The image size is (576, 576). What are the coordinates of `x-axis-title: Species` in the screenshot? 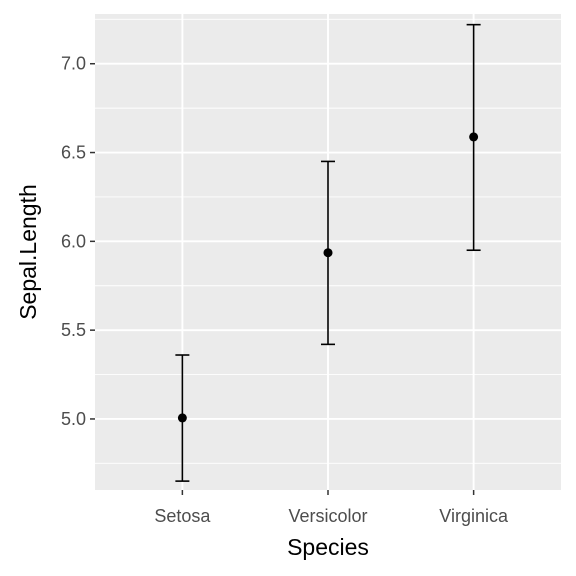 It's located at (328, 547).